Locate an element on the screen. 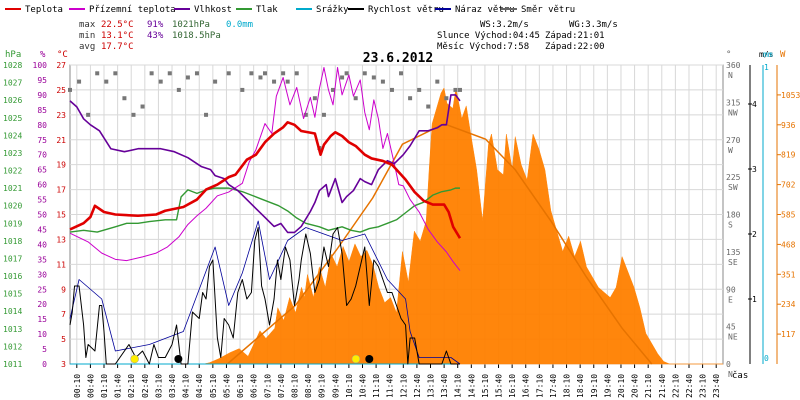 The width and height of the screenshot is (800, 400). stat-max-temp: 22.5°C is located at coordinates (117, 25).